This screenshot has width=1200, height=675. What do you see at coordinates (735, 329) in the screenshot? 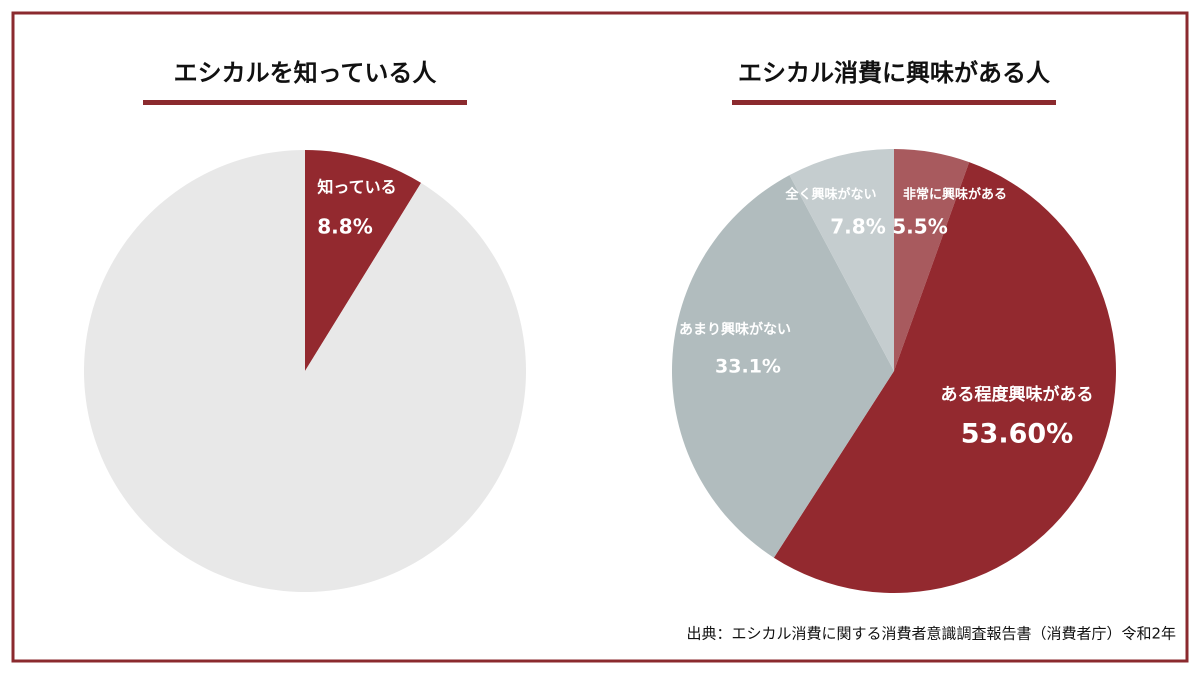
I see `slice-label: あまり興味がない` at bounding box center [735, 329].